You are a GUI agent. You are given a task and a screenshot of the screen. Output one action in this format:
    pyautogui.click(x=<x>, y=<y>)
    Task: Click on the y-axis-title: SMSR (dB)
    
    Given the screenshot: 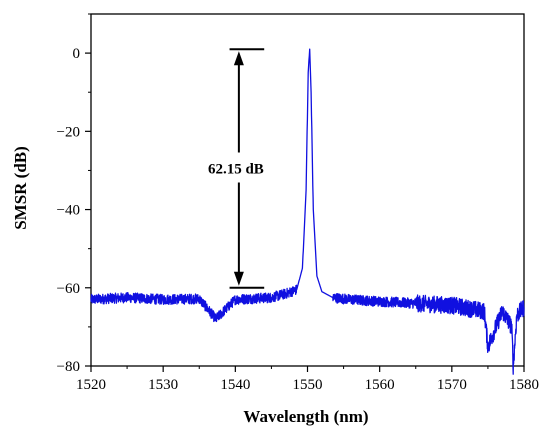 What is the action you would take?
    pyautogui.click(x=20, y=188)
    